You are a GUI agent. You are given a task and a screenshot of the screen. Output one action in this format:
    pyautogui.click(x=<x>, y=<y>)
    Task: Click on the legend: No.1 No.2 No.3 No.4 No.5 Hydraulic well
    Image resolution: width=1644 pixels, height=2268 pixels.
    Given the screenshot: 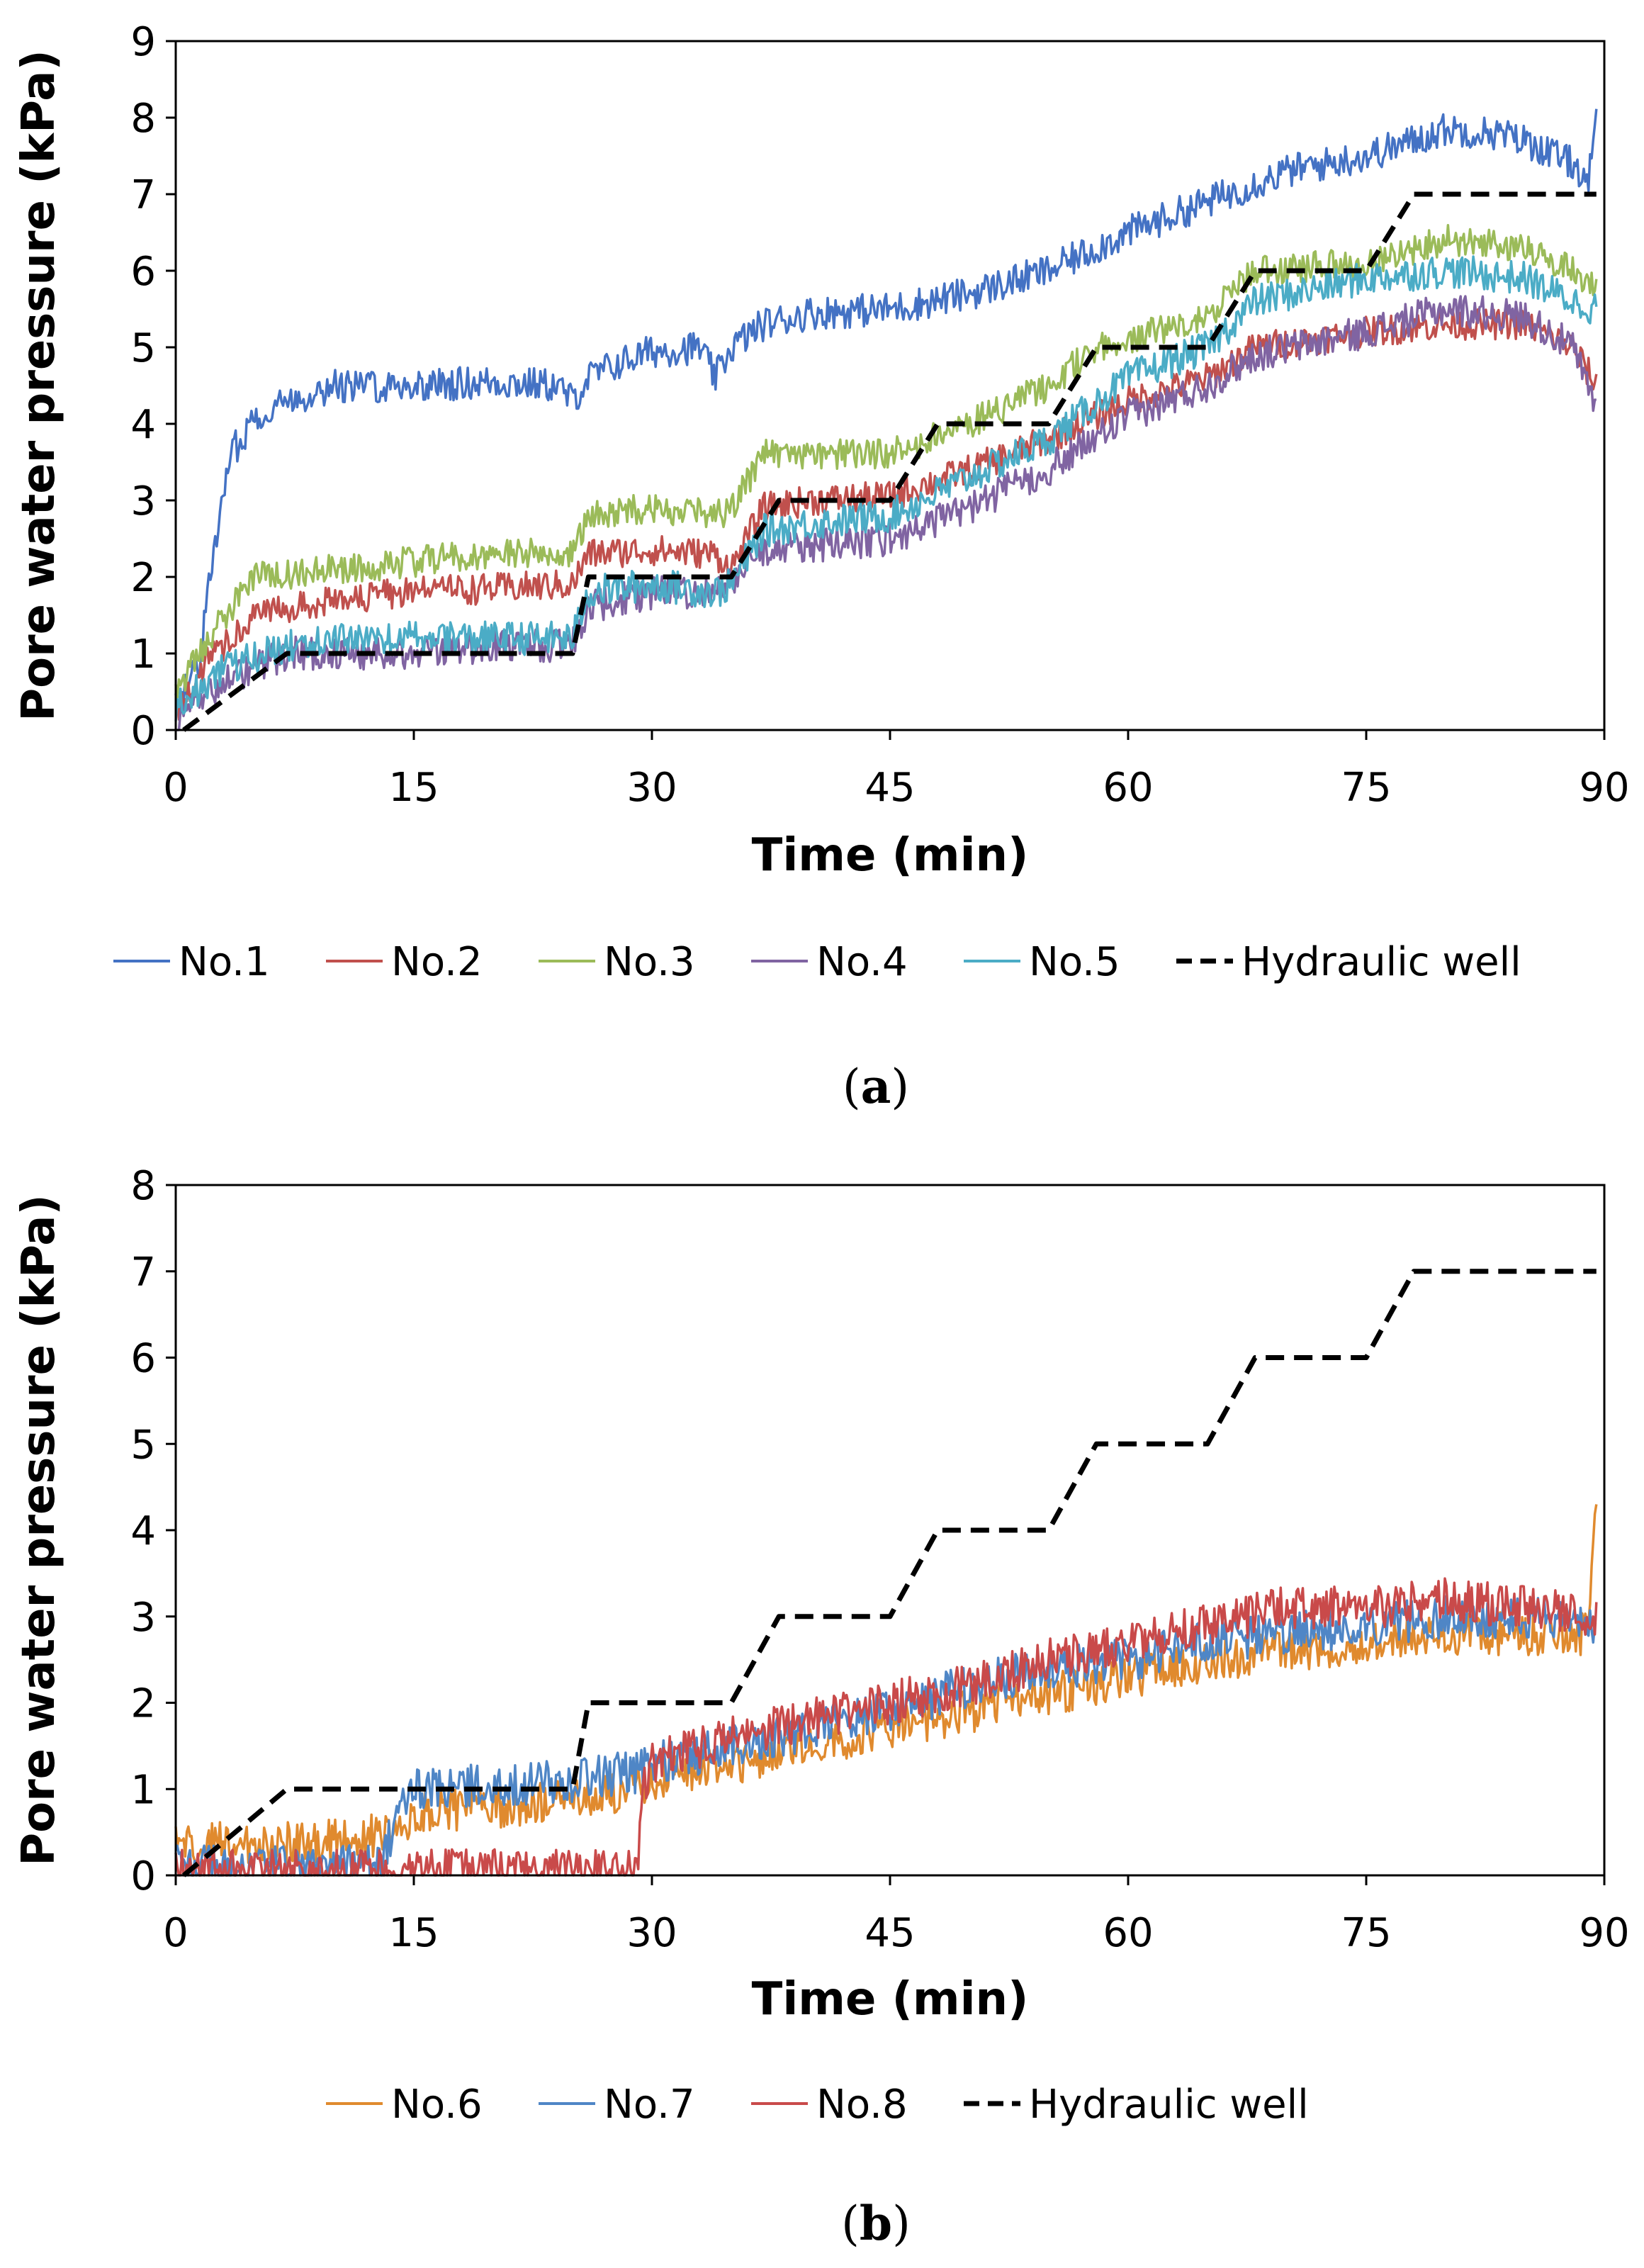 What is the action you would take?
    pyautogui.click(x=817, y=962)
    